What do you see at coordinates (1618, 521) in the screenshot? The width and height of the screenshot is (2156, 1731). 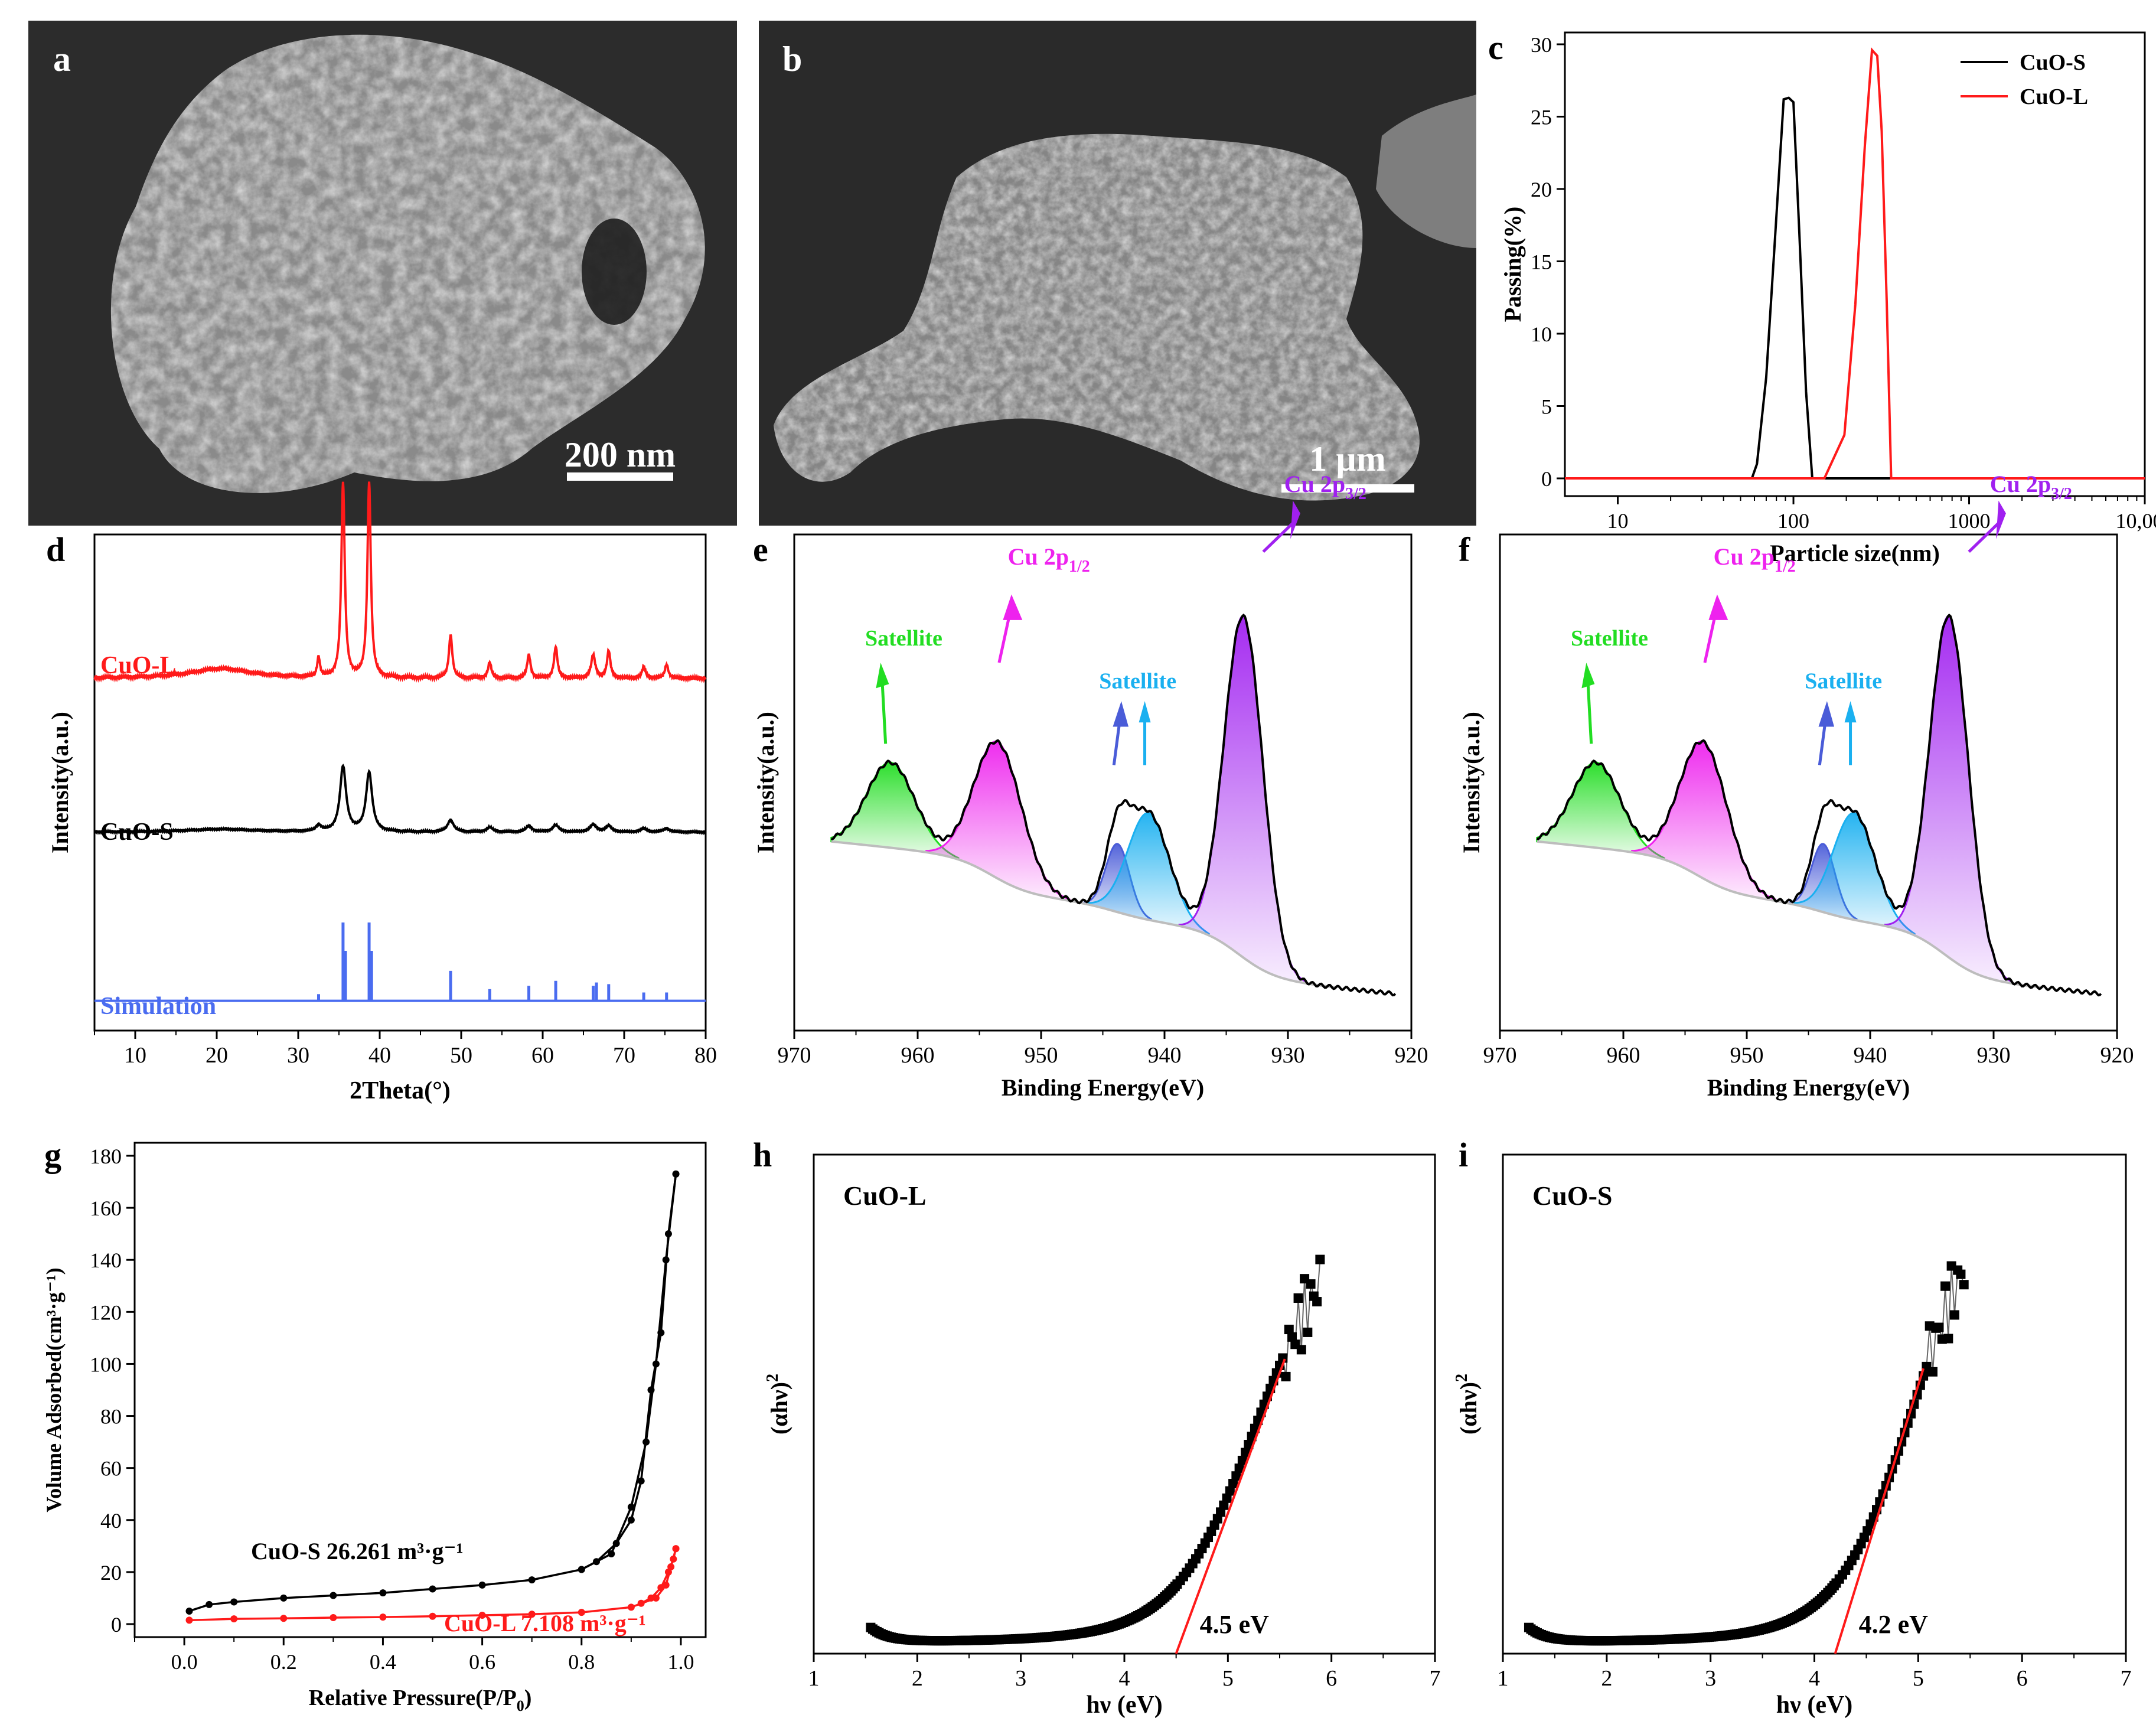 I see `c-xtick-0-label: 10` at bounding box center [1618, 521].